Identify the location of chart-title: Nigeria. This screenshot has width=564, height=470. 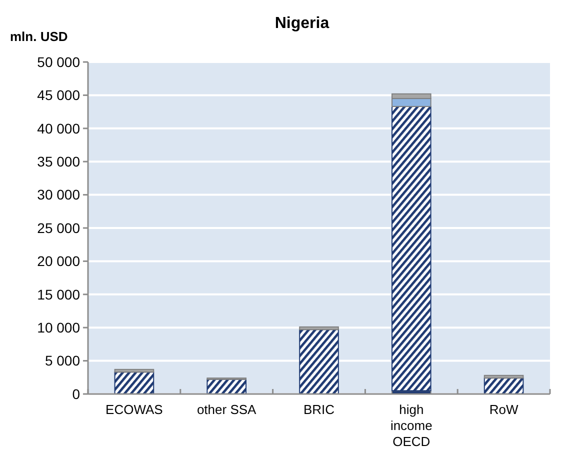
(302, 23).